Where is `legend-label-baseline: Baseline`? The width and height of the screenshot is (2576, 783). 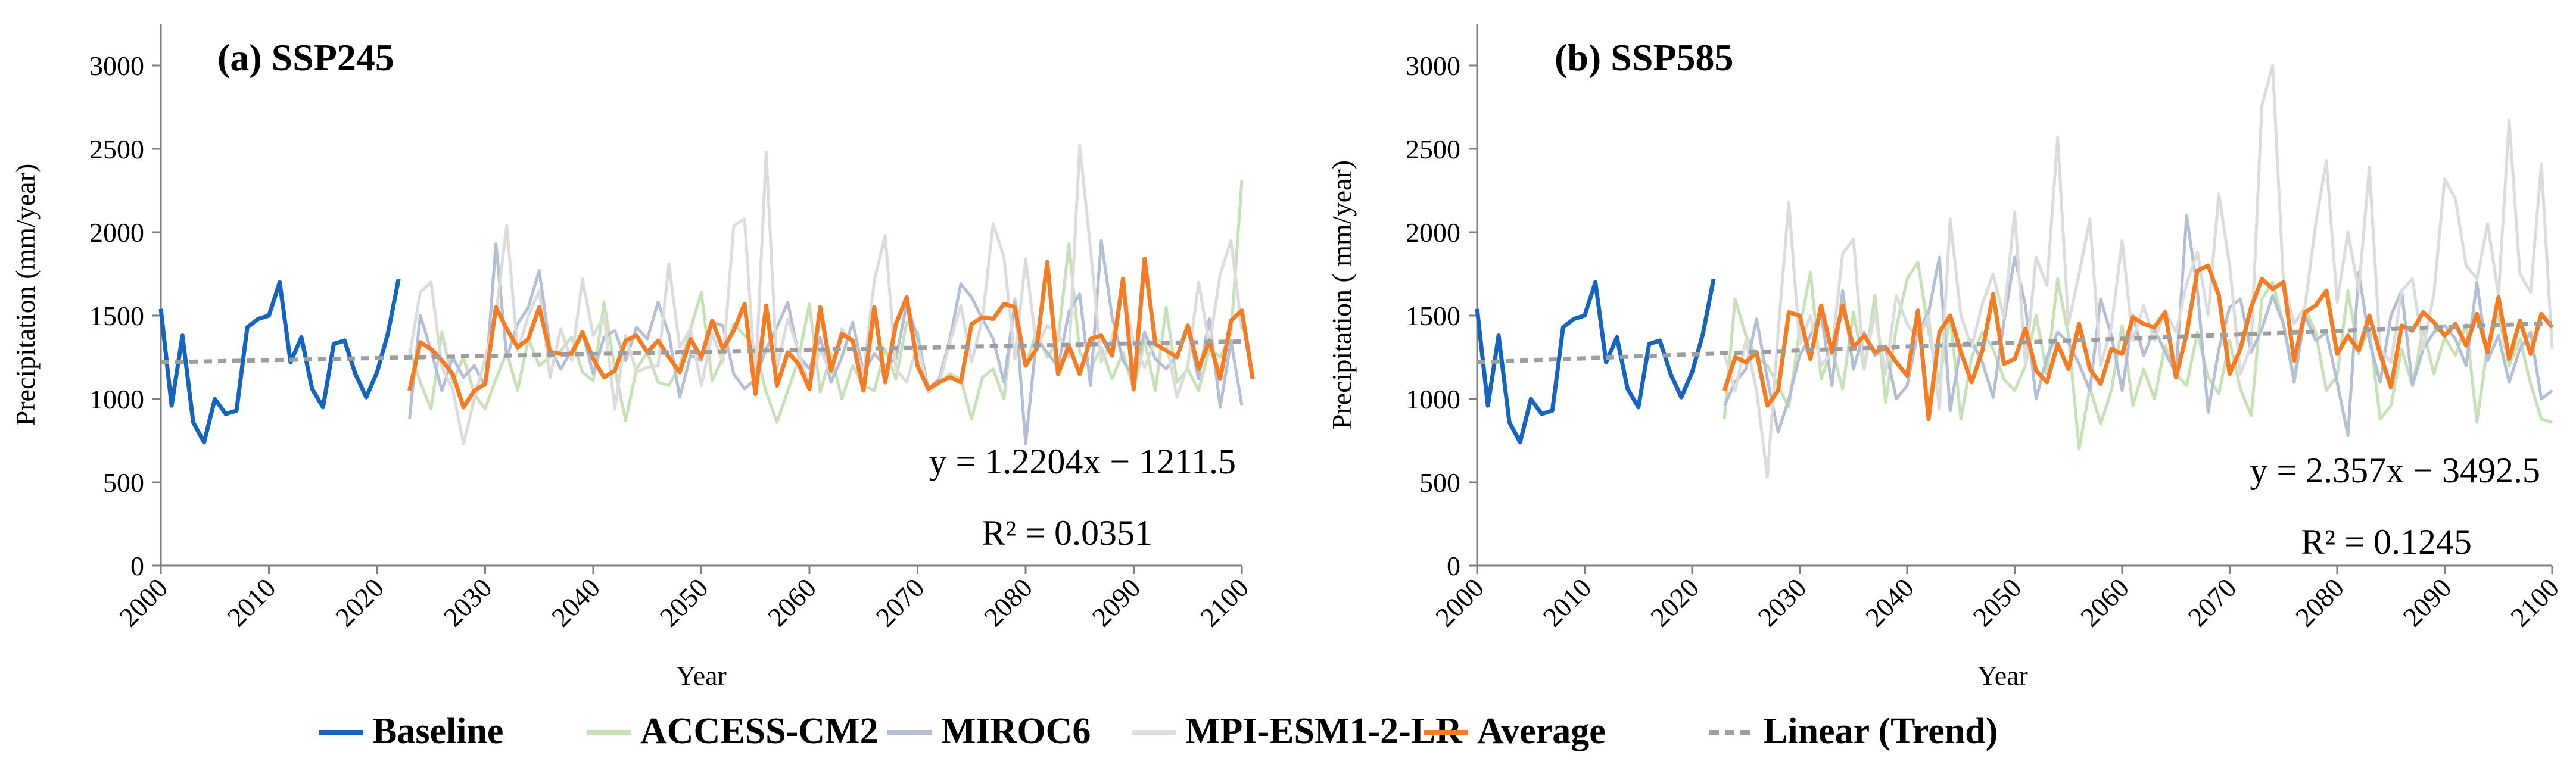 legend-label-baseline: Baseline is located at coordinates (438, 731).